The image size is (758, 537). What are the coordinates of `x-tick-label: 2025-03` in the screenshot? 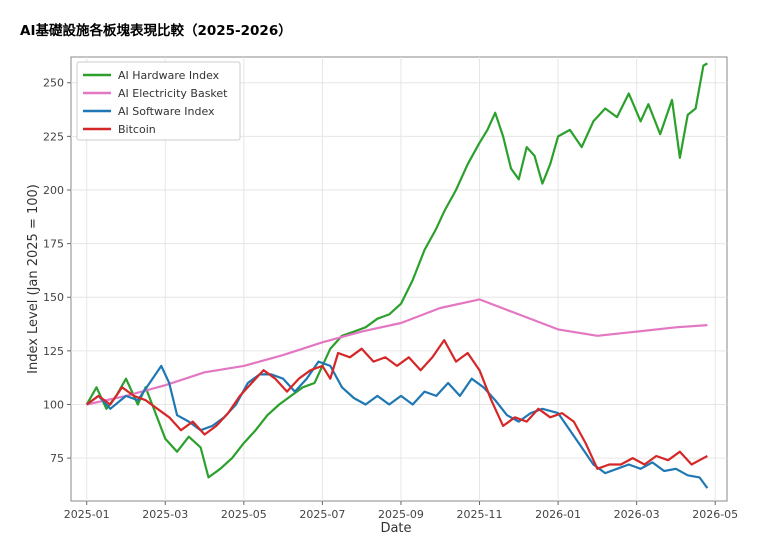 It's located at (165, 514).